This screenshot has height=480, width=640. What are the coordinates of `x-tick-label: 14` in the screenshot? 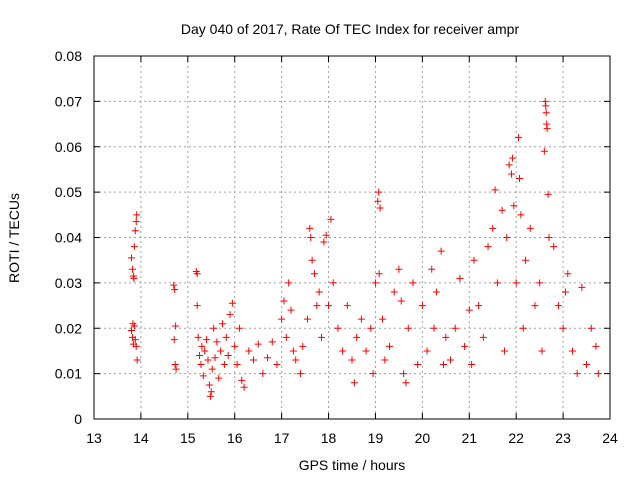 It's located at (141, 438).